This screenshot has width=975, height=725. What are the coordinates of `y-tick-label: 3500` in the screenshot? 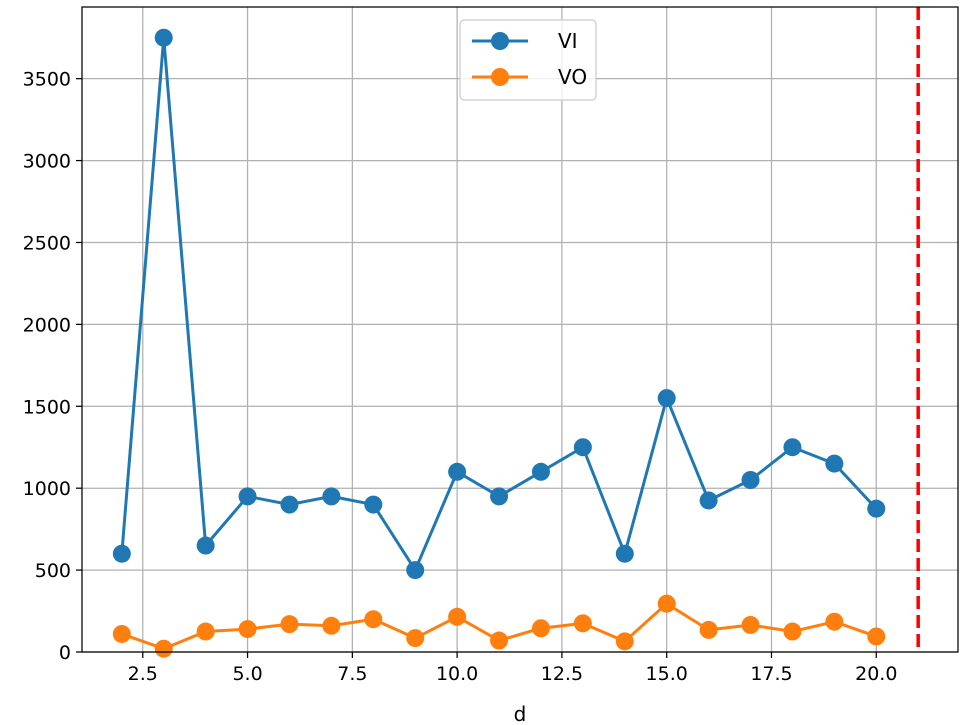 It's located at (47, 80).